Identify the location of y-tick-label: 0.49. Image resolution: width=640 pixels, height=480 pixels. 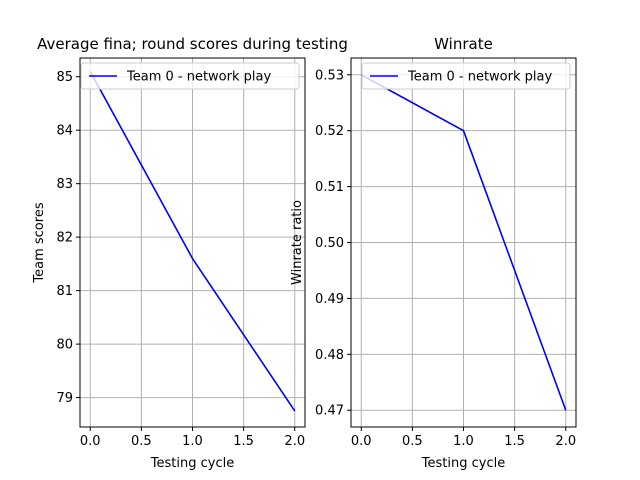
(329, 299).